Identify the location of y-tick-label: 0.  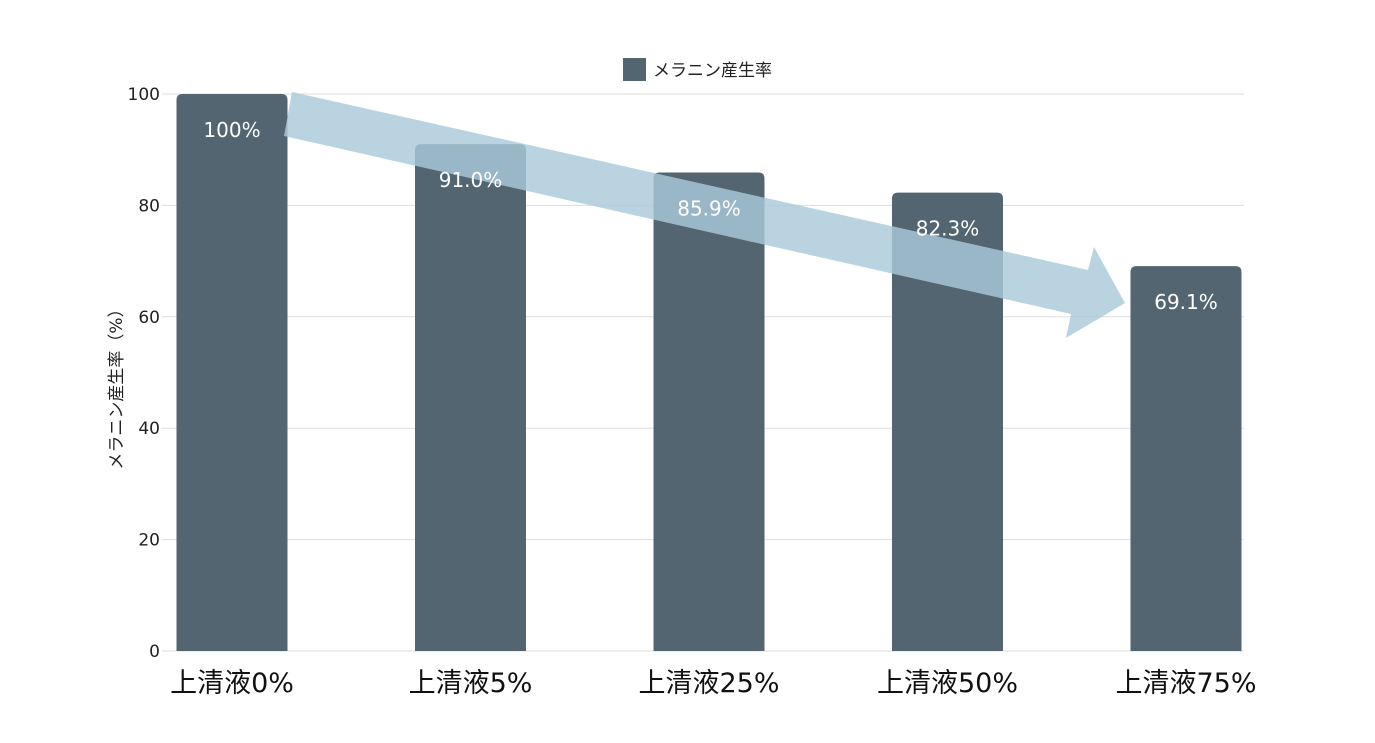
(154, 652).